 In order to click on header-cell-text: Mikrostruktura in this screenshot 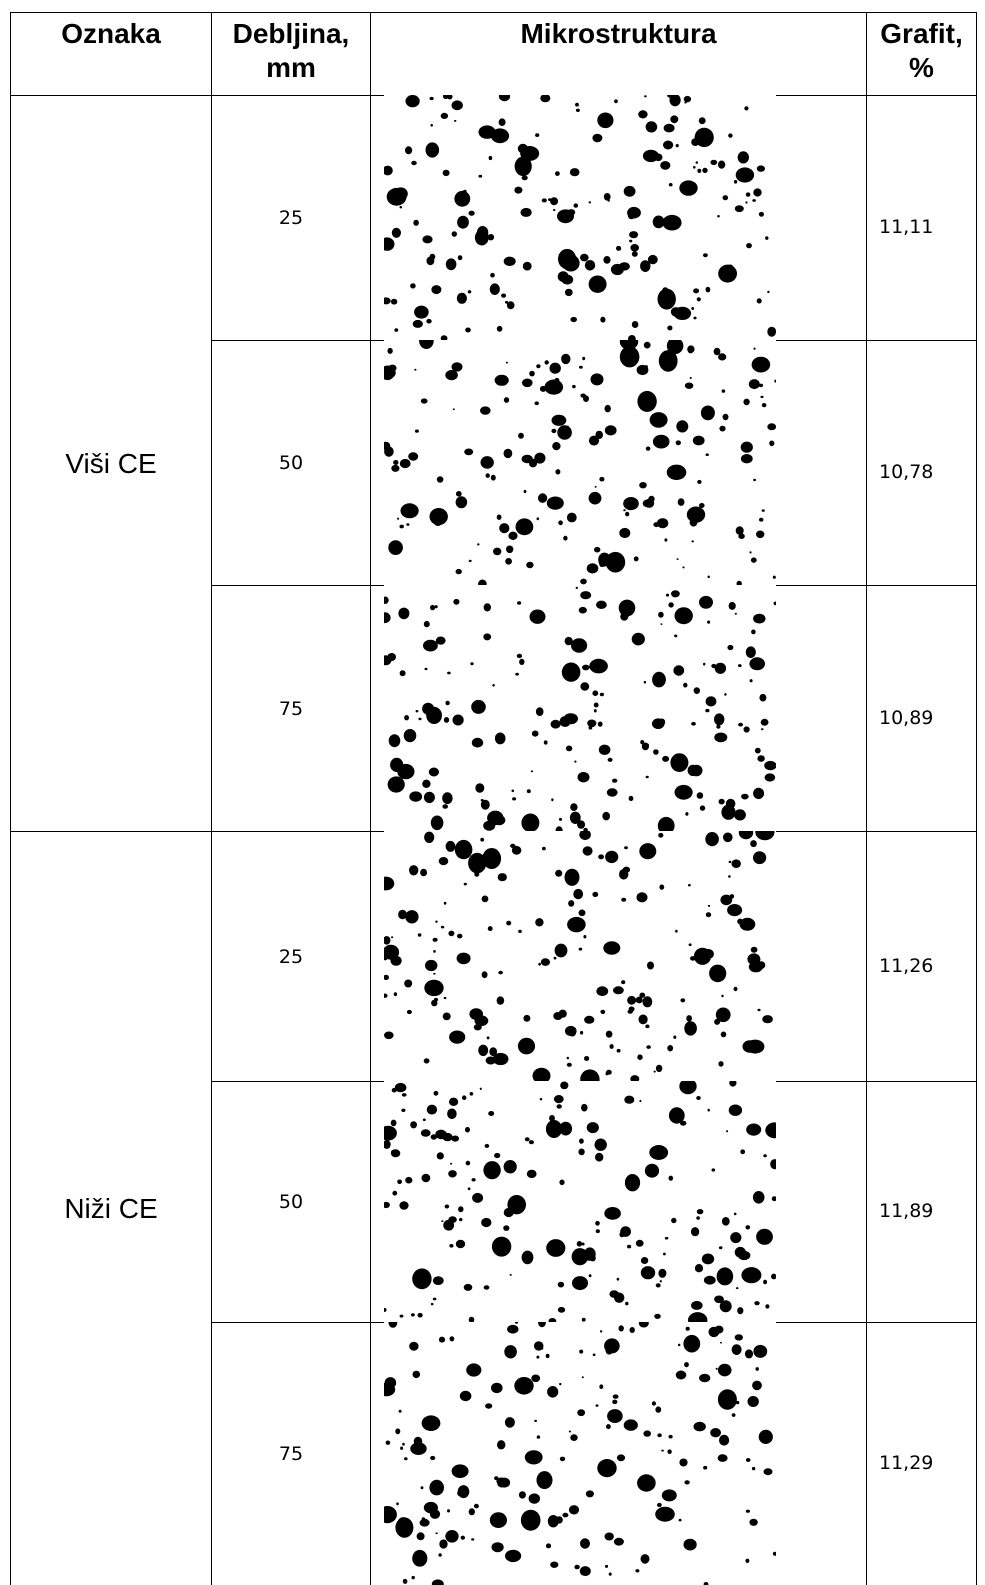, I will do `click(618, 33)`.